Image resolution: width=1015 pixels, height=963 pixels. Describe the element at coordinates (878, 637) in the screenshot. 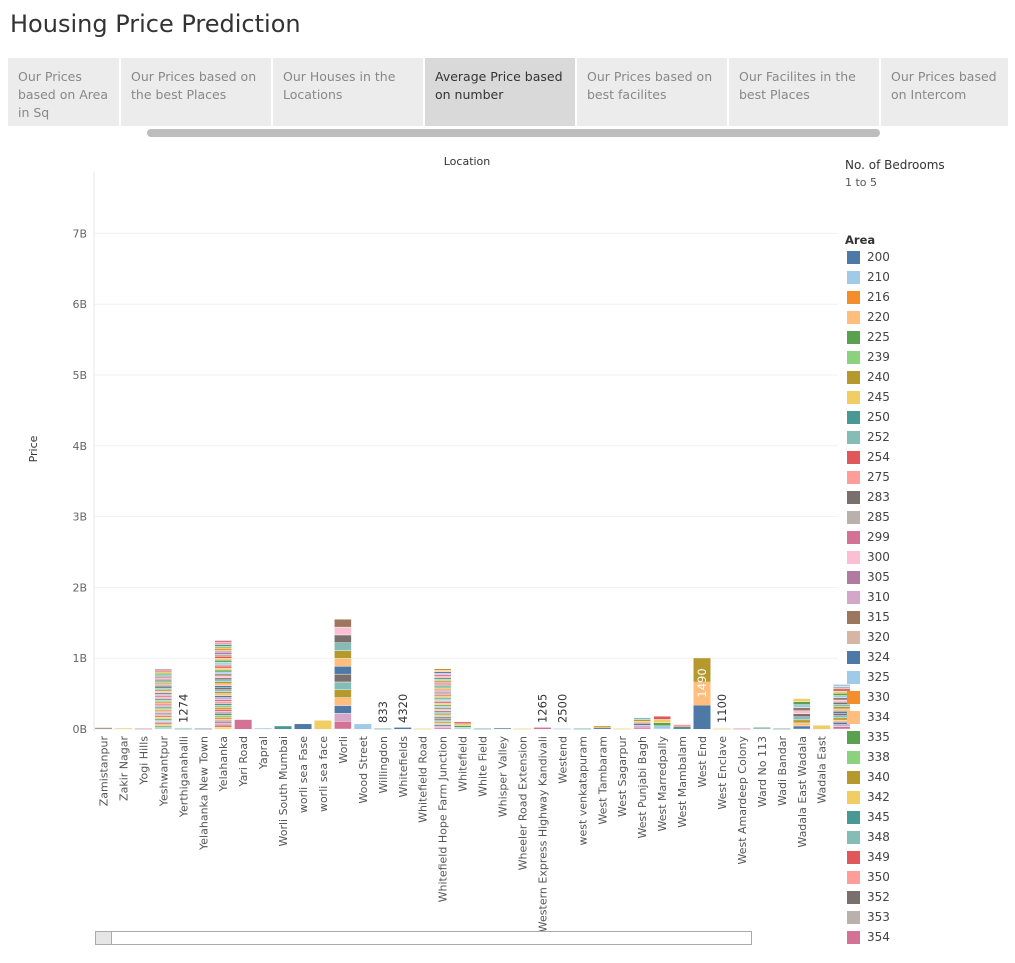

I see `legend-label: 320` at that location.